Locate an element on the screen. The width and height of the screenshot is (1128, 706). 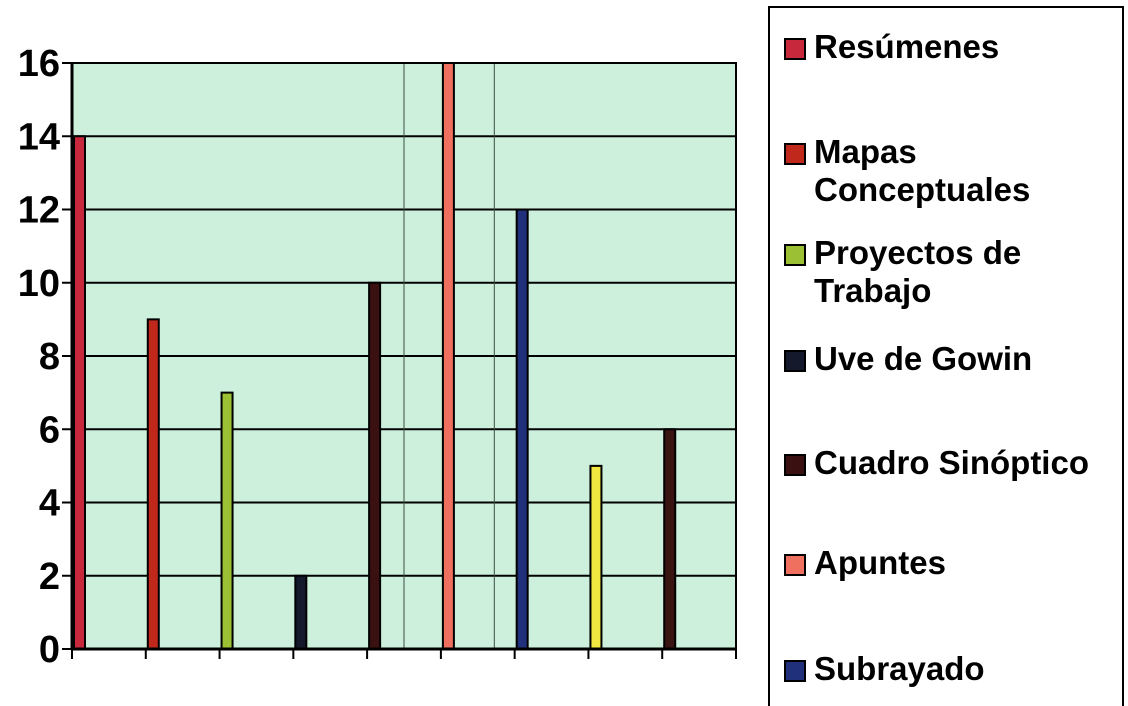
legend-item: Proyectos de Trabajo is located at coordinates (944, 272).